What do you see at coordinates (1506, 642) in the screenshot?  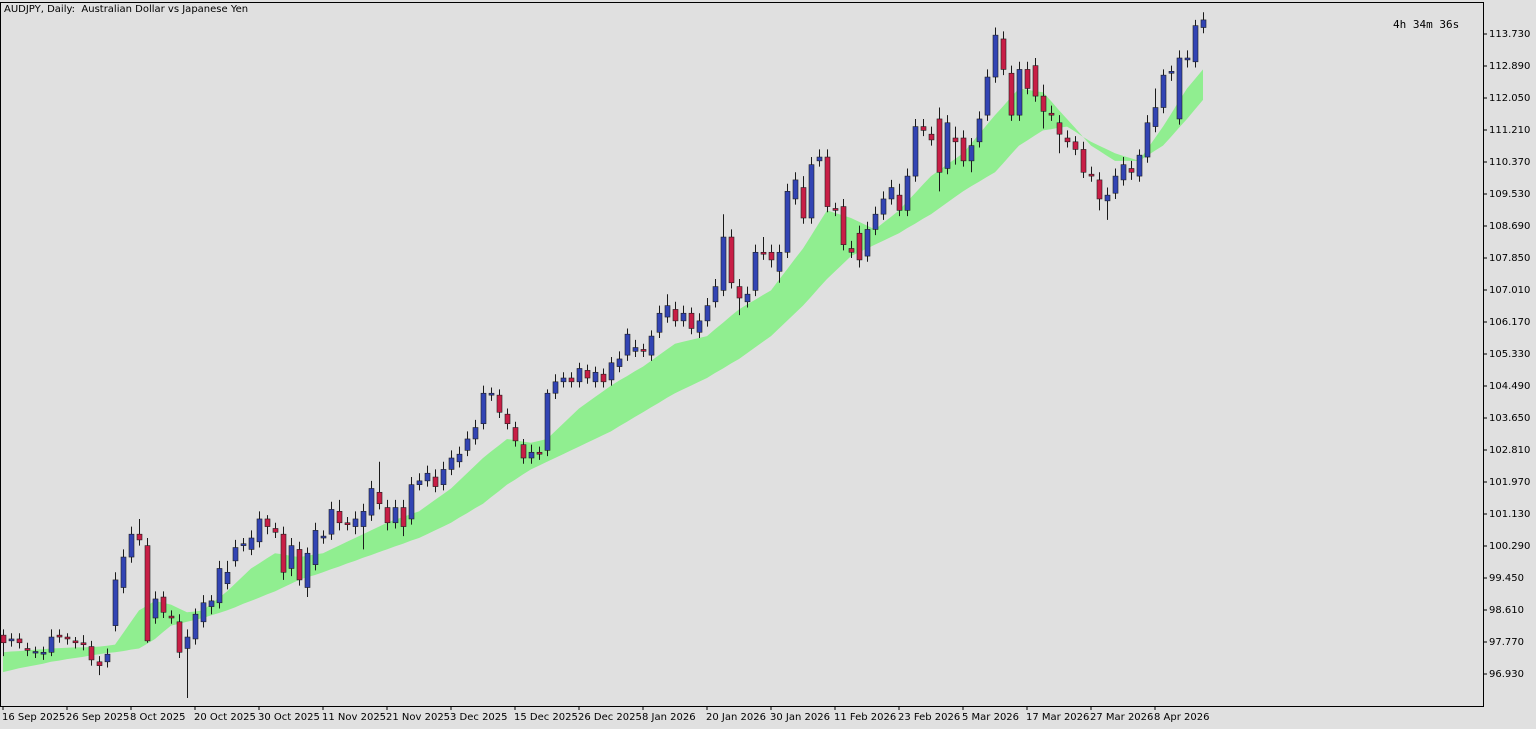 I see `y-tick-label: 97.770` at bounding box center [1506, 642].